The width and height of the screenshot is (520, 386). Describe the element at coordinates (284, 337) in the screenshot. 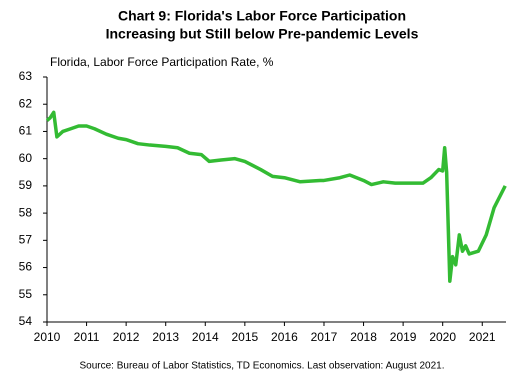

I see `x-tick-label: 2016` at that location.